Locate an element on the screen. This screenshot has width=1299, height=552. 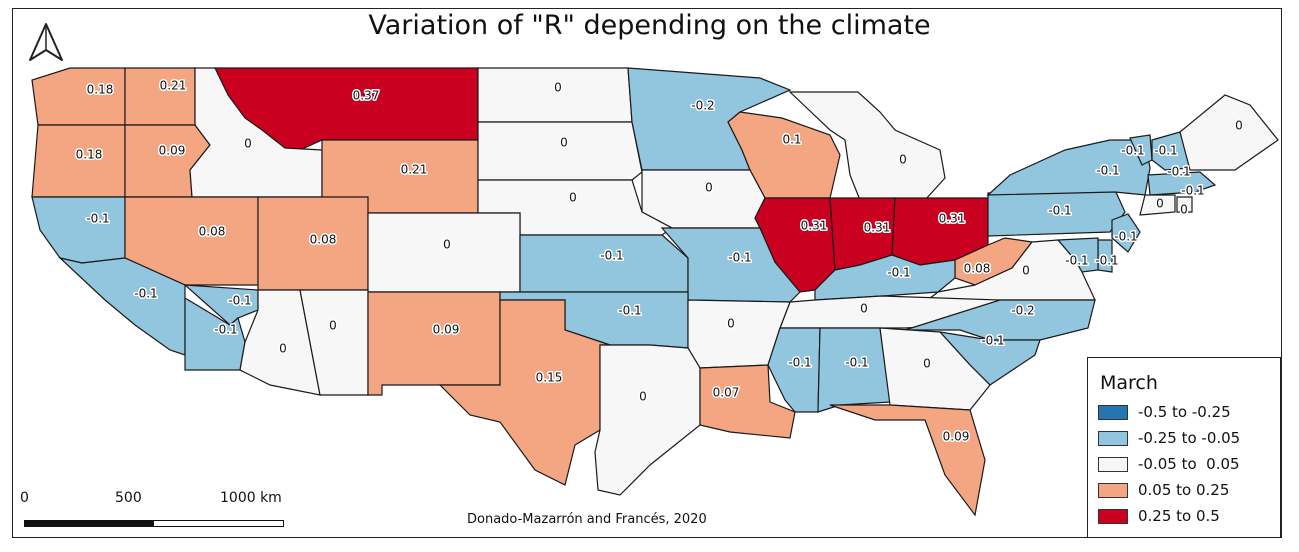
scale-bar-graphic is located at coordinates (154, 523).